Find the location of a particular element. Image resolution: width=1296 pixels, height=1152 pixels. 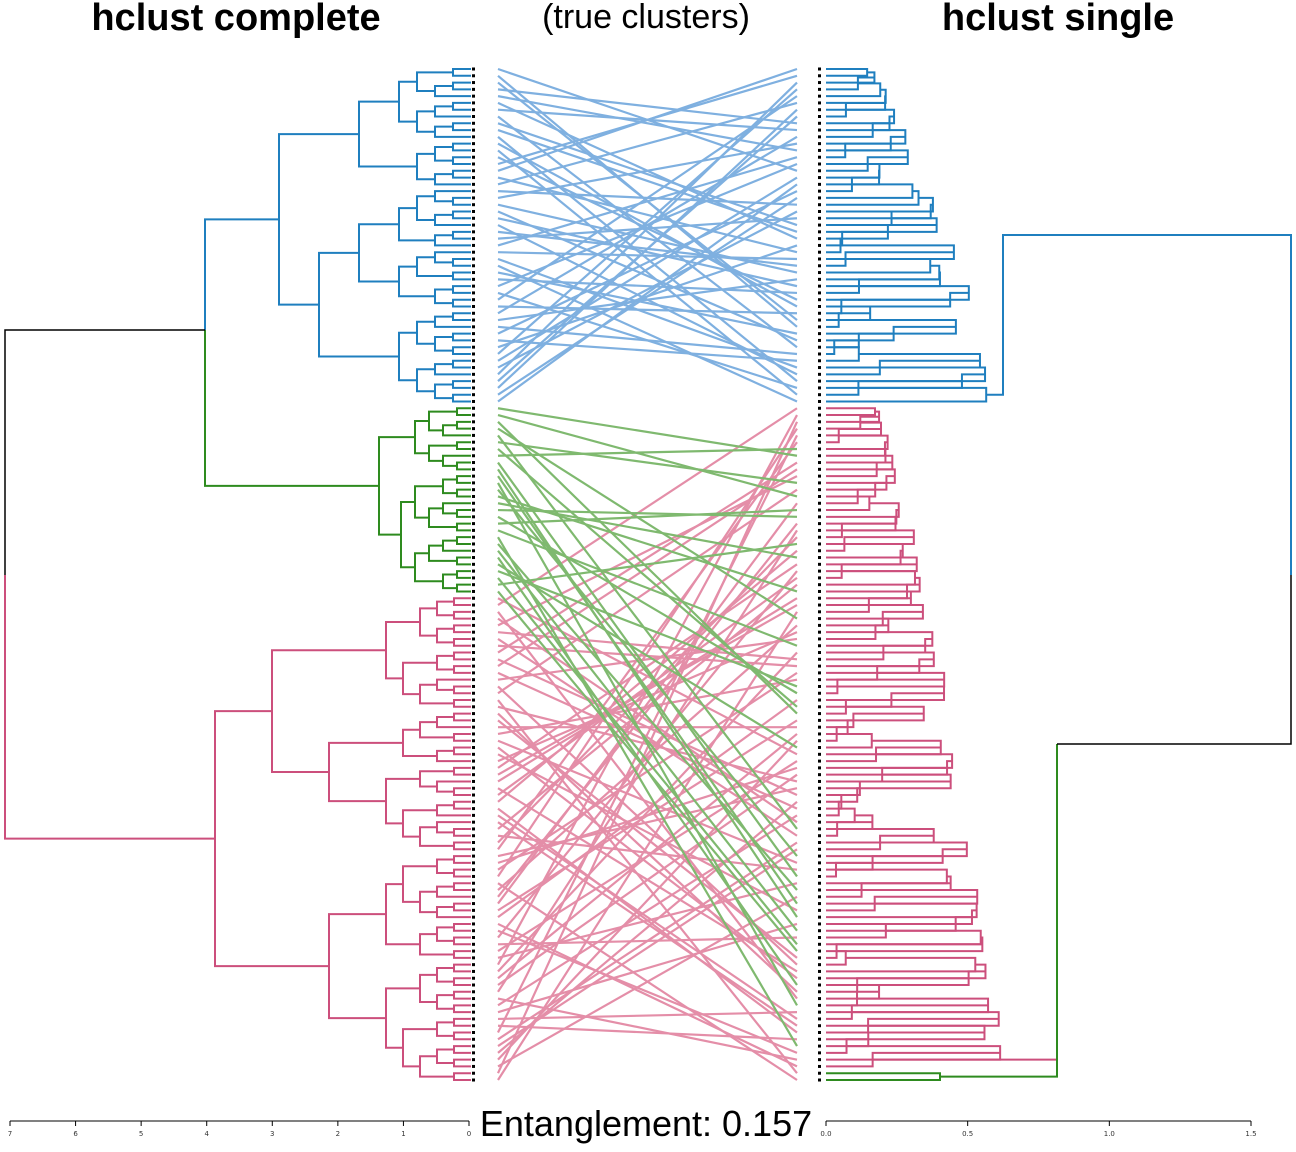

axis-tick-label: 0 is located at coordinates (469, 1134).